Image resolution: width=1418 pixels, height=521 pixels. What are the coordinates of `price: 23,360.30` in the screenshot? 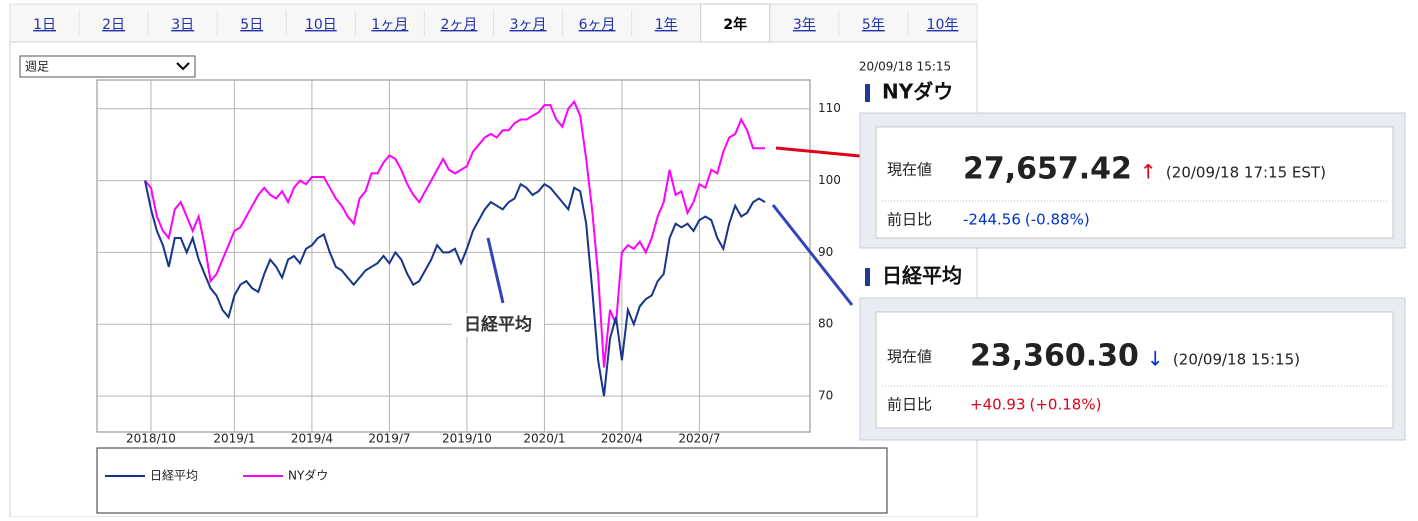 It's located at (1054, 356).